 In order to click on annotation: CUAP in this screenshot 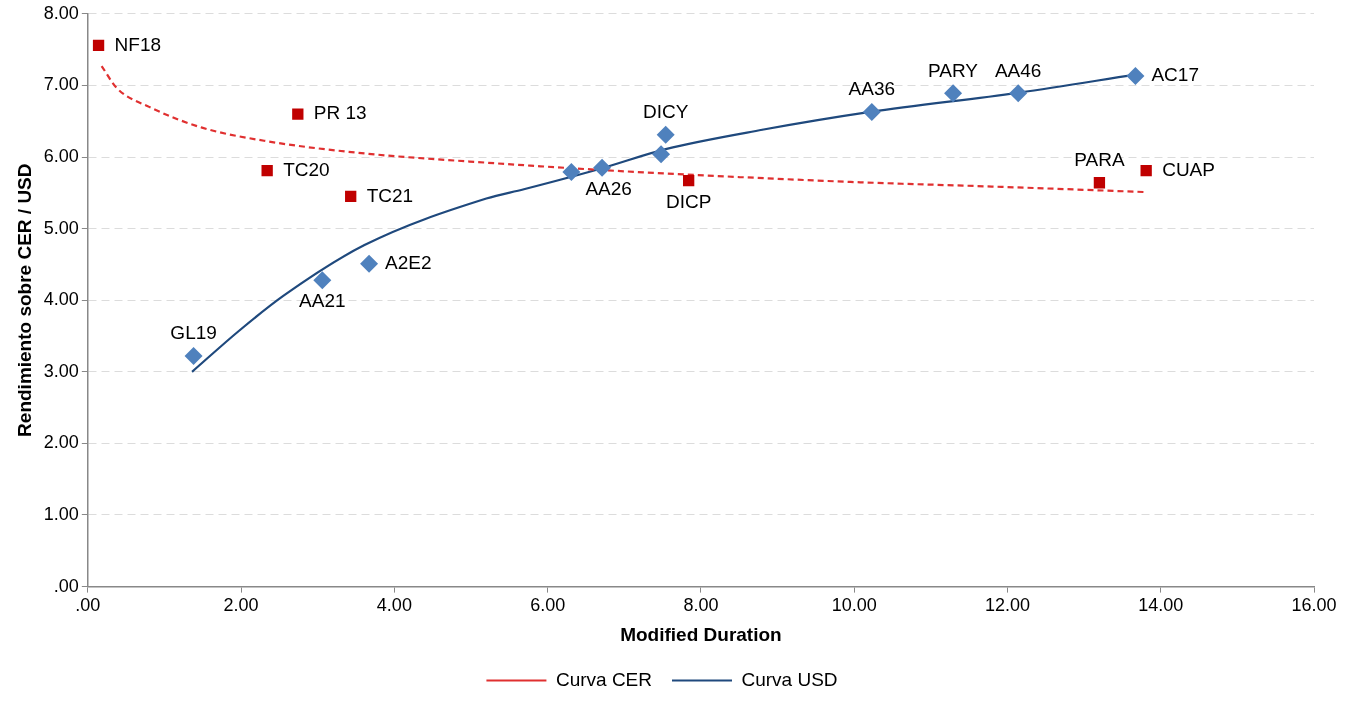, I will do `click(1188, 169)`.